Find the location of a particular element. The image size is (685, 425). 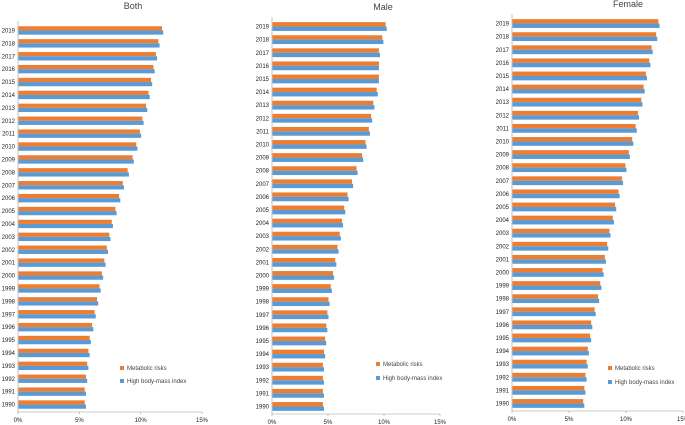

y-tick-label: 2013 is located at coordinates (9, 109).